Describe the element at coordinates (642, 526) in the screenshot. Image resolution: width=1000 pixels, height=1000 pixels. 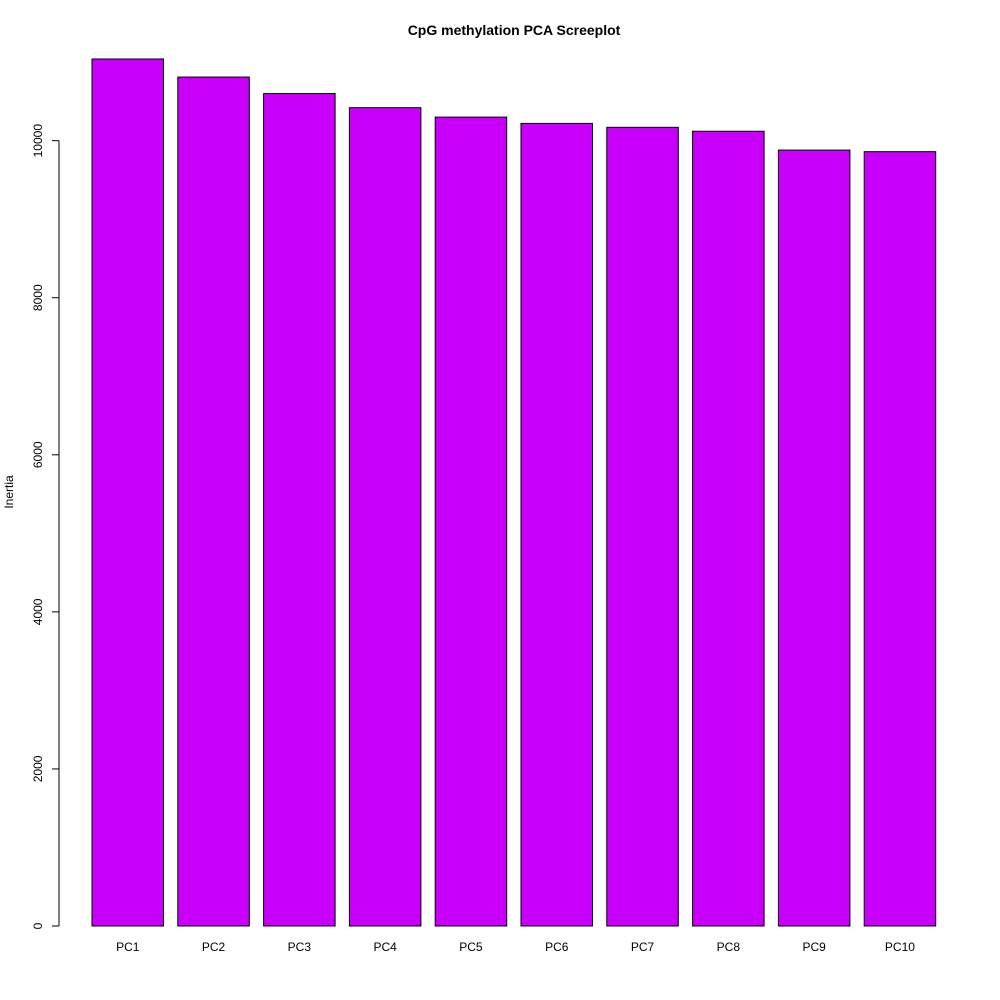
I see `bar-pc7` at that location.